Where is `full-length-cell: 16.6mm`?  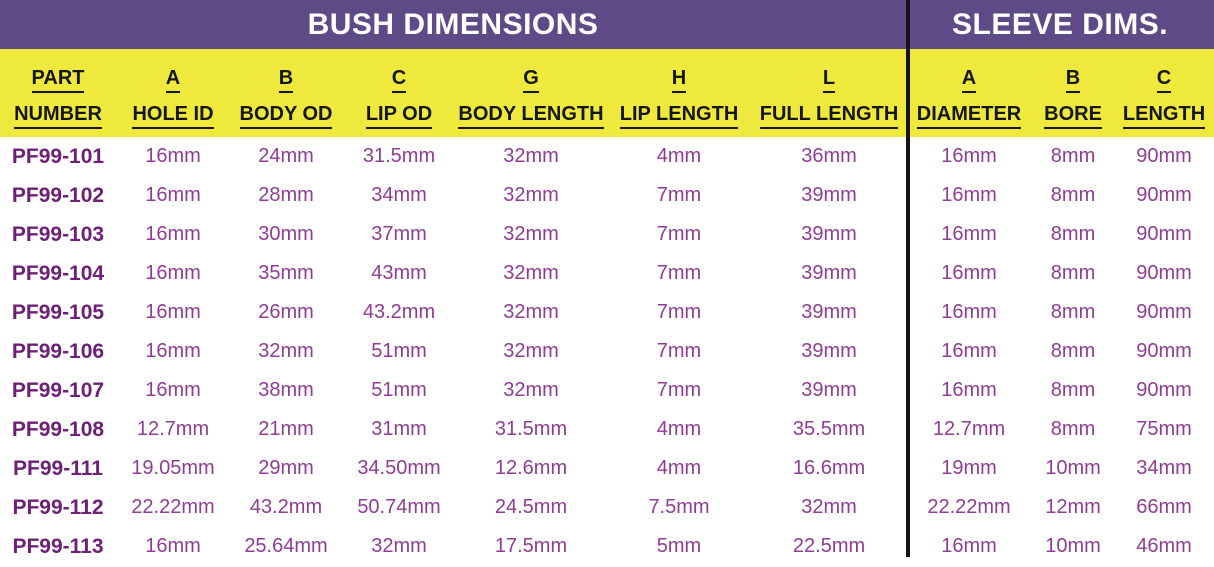
full-length-cell: 16.6mm is located at coordinates (829, 468).